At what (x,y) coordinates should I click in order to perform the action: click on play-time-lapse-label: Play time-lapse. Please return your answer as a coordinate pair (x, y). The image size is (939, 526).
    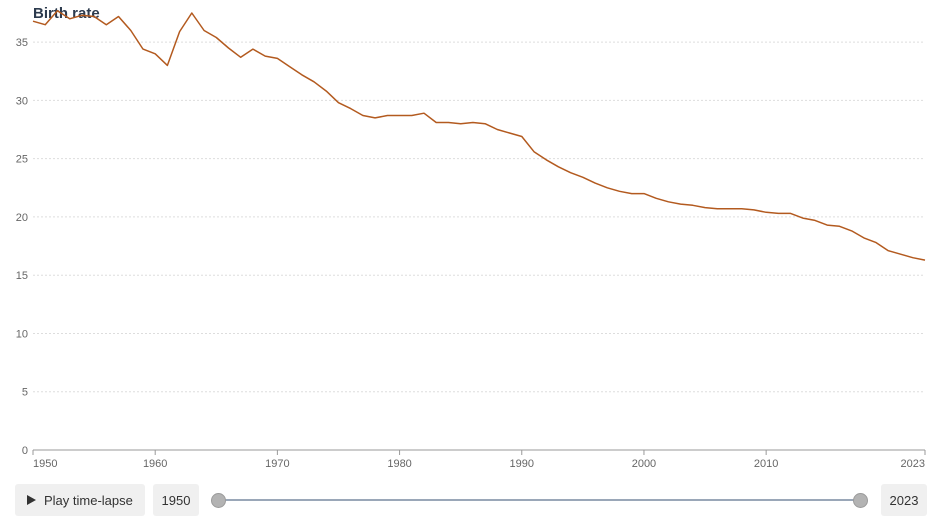
    Looking at the image, I should click on (88, 500).